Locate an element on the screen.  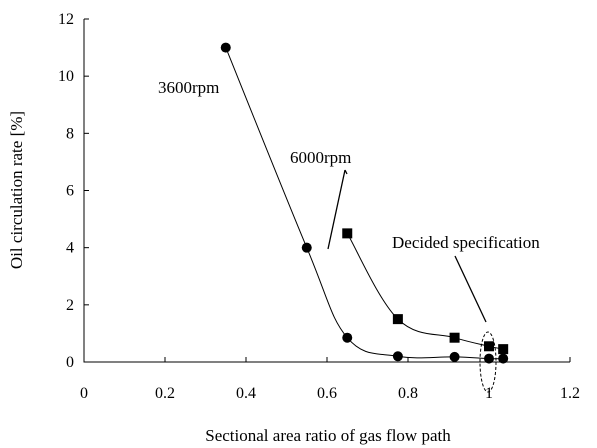
decided-specification-label: Decided specification is located at coordinates (466, 242).